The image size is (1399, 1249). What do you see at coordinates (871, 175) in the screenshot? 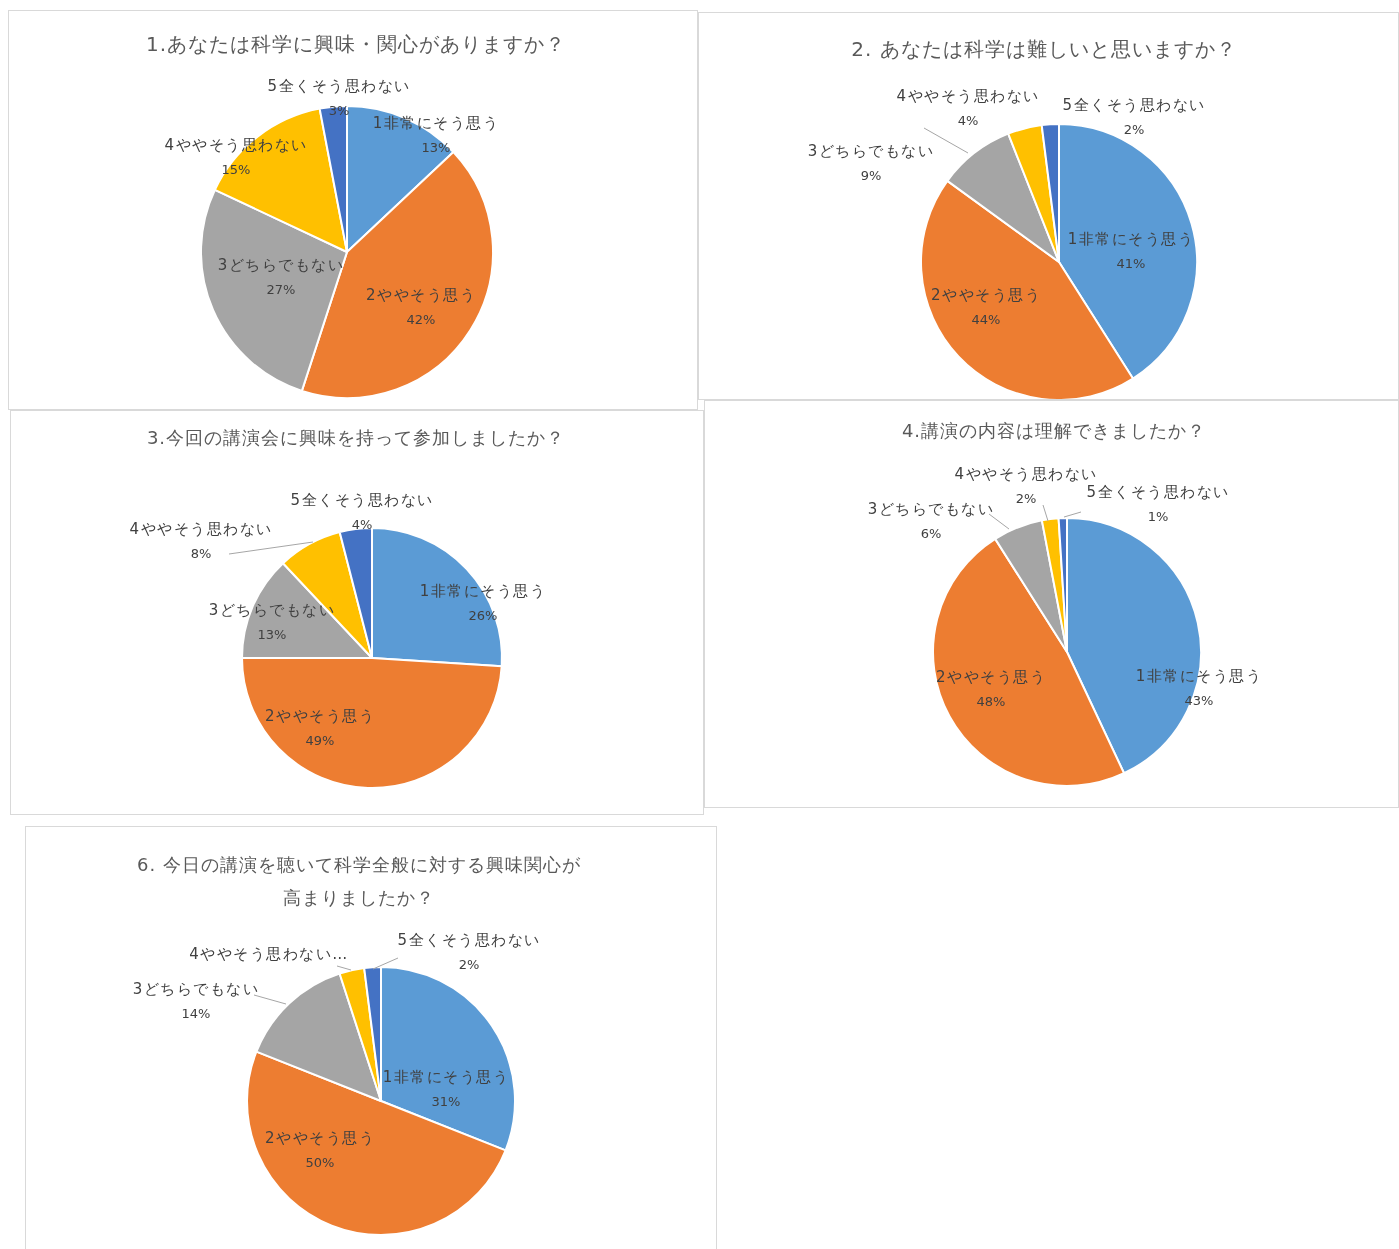
I see `data-label: 9%` at bounding box center [871, 175].